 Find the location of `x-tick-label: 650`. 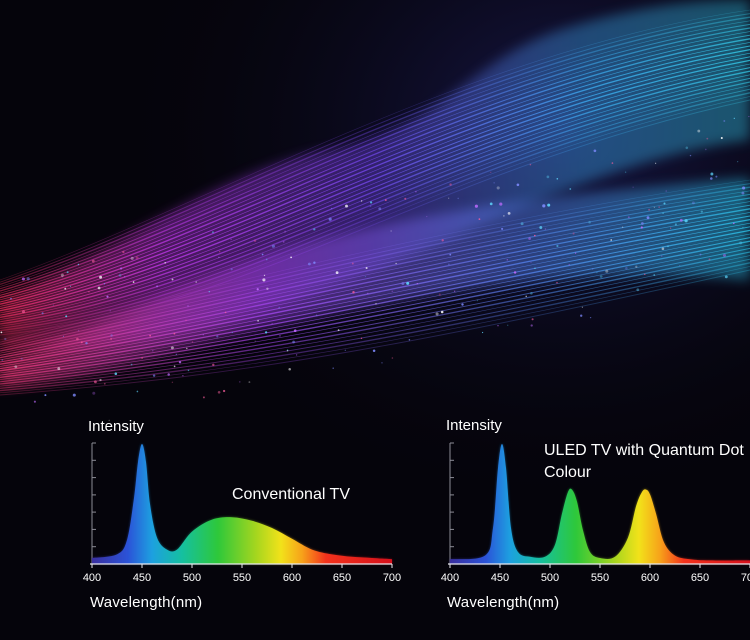

x-tick-label: 650 is located at coordinates (342, 578).